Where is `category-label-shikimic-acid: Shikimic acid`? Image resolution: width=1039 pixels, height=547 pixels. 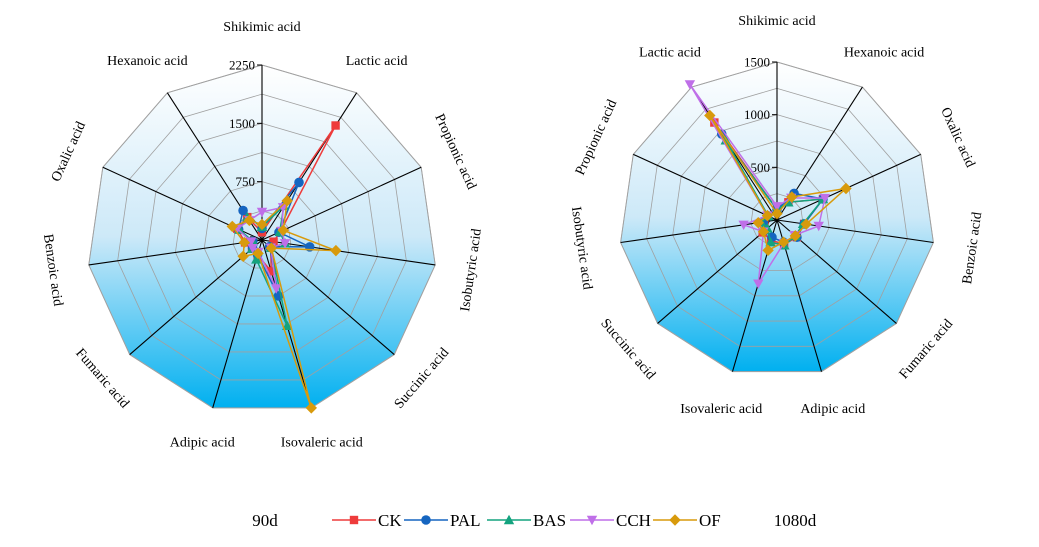 category-label-shikimic-acid: Shikimic acid is located at coordinates (776, 21).